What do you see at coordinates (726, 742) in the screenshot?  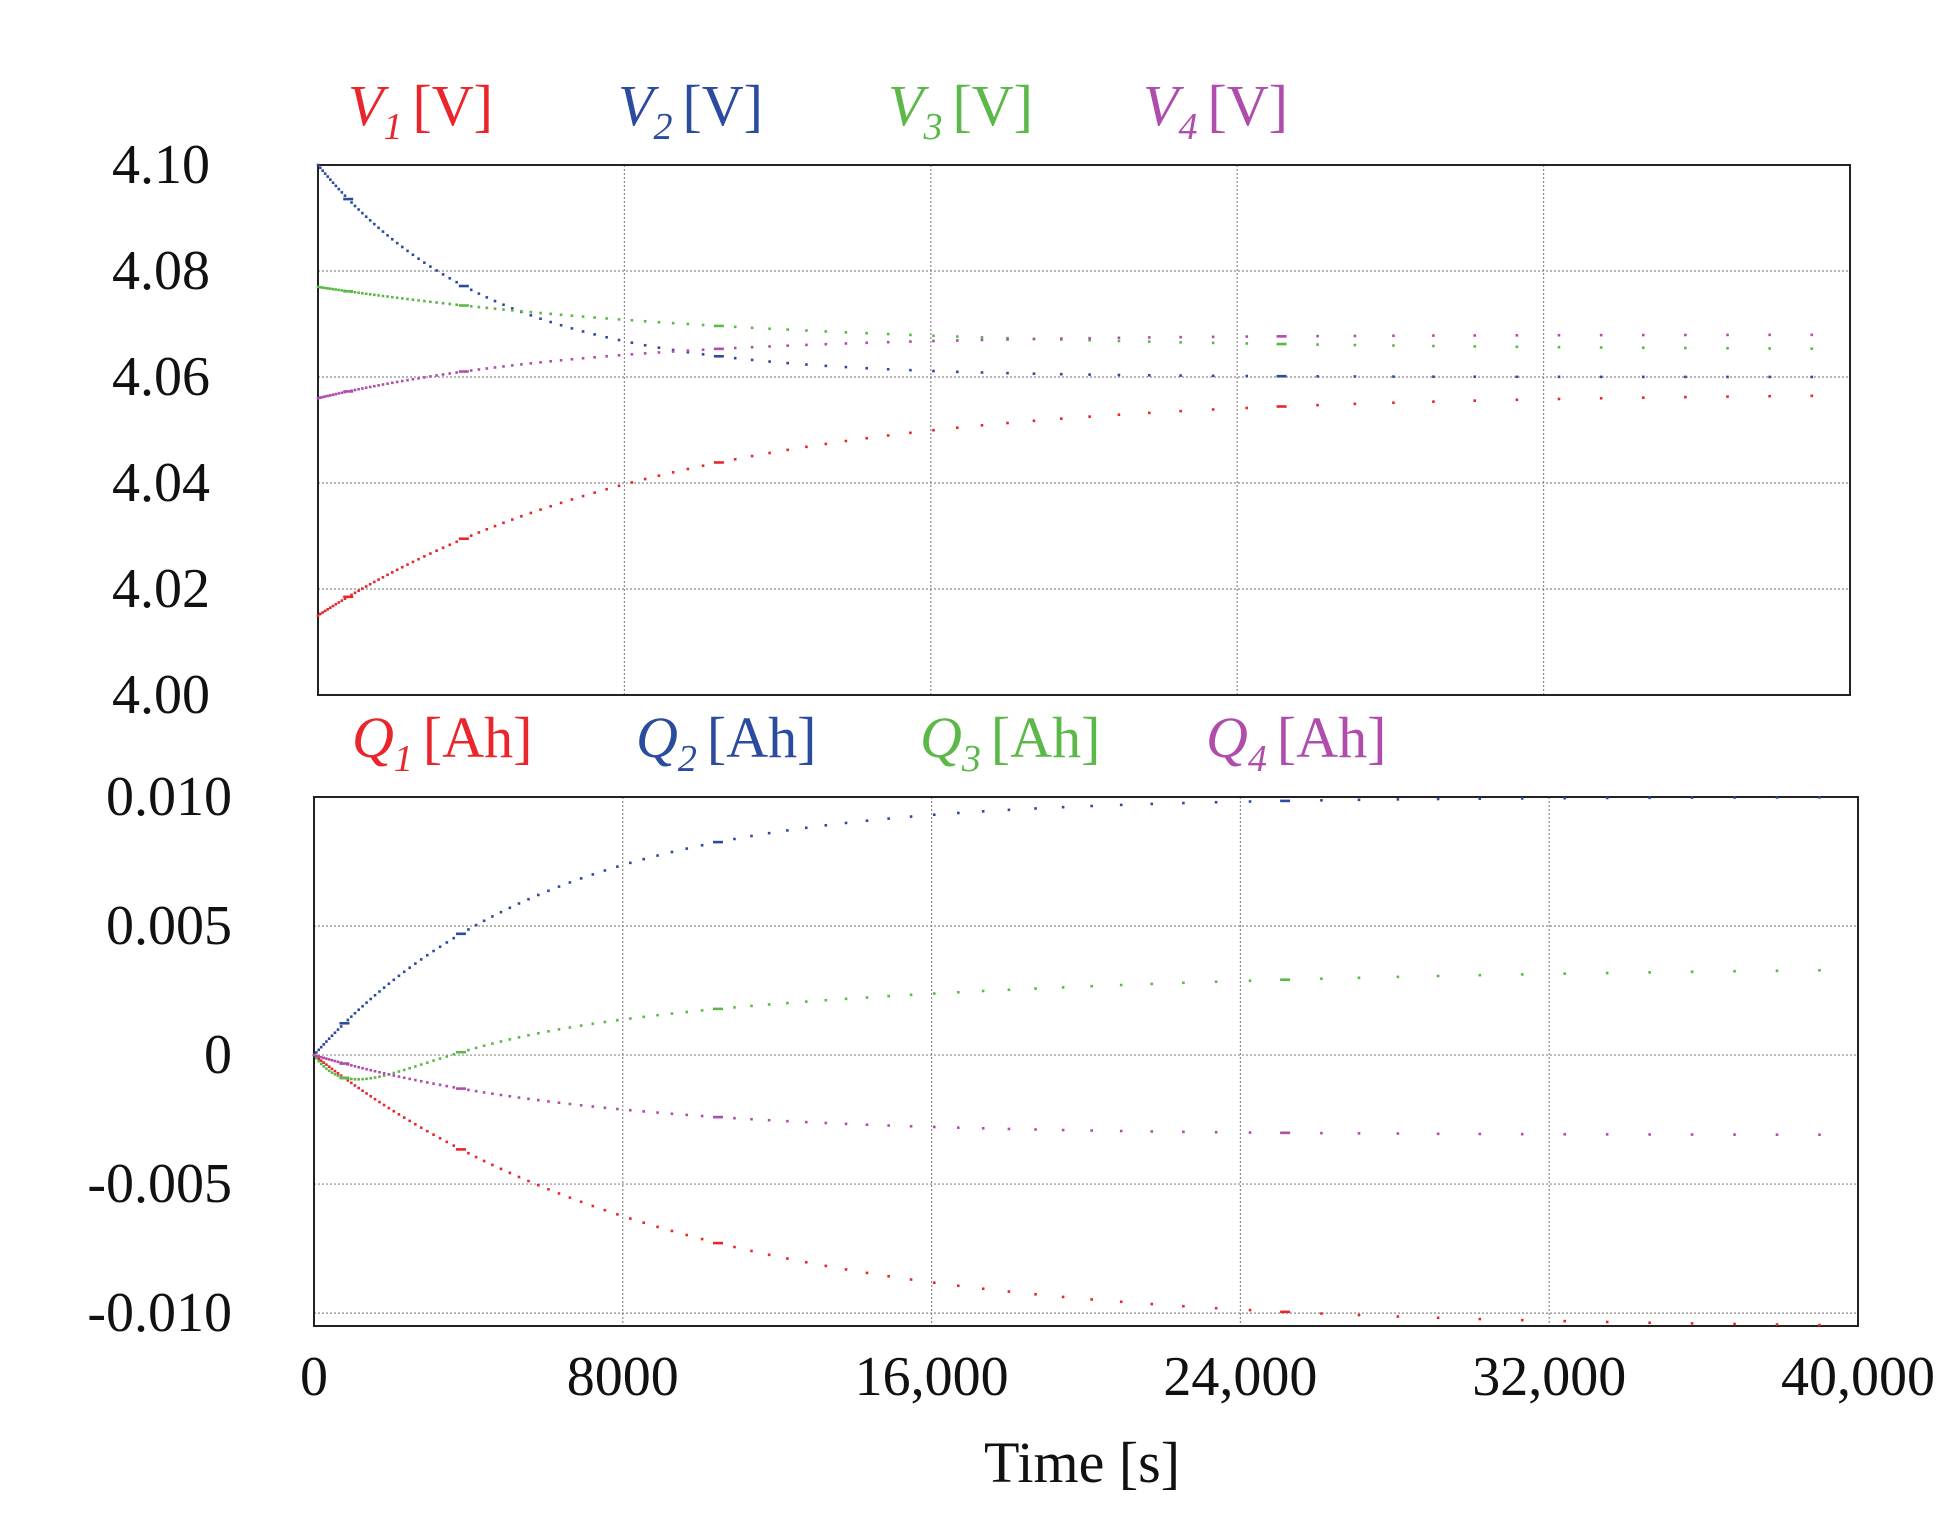 I see `legend-entry-q2: Q2 [Ah]` at bounding box center [726, 742].